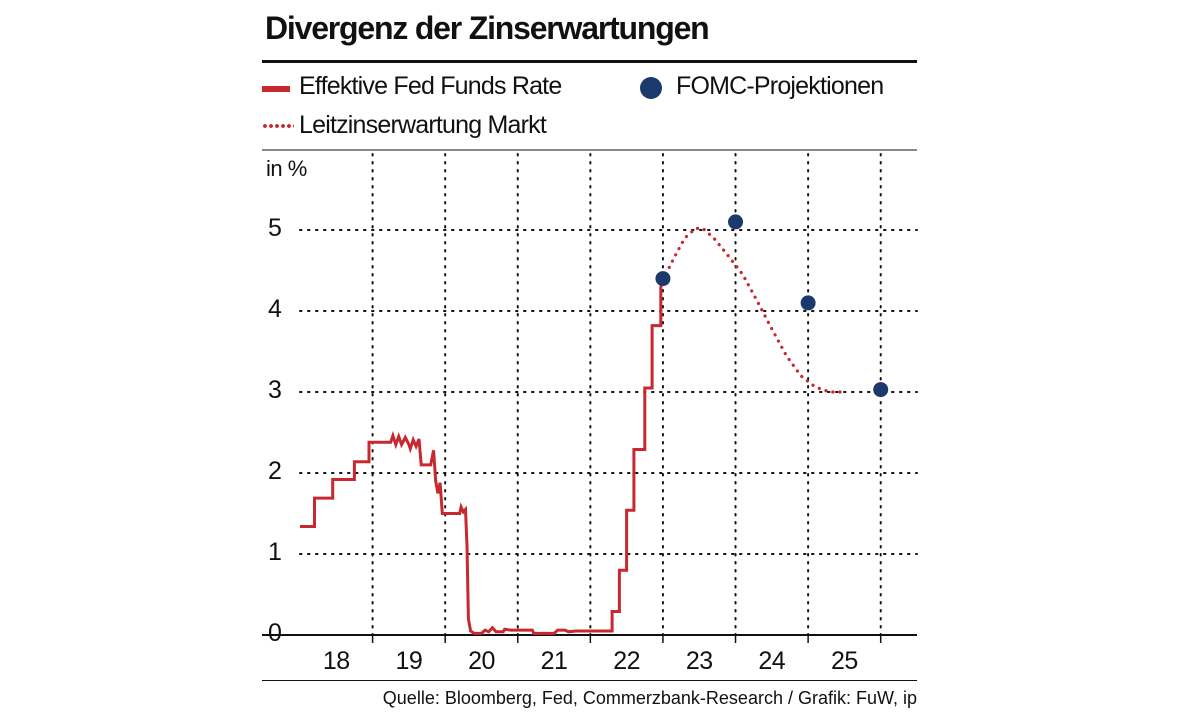  What do you see at coordinates (487, 28) in the screenshot?
I see `chart-title: Divergenz der Zinserwartungen` at bounding box center [487, 28].